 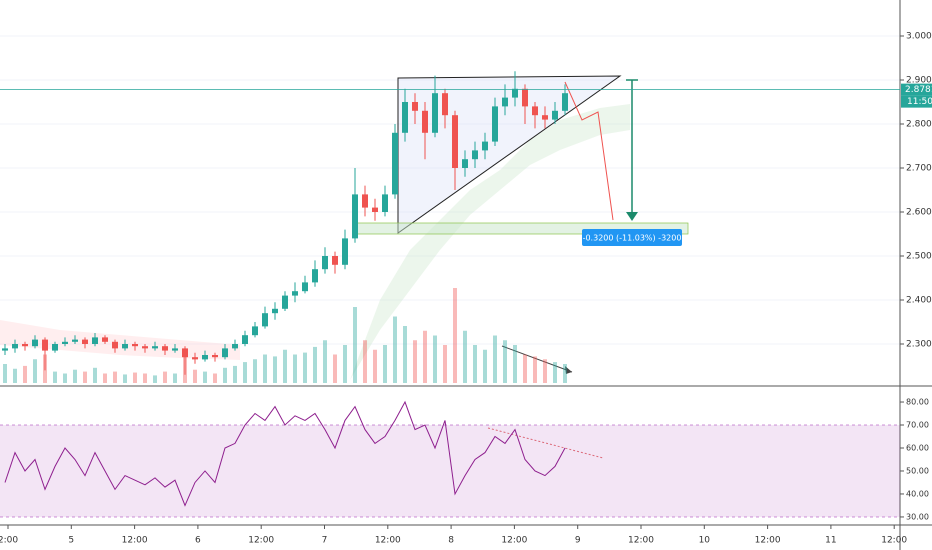 I want to click on y-tick-label: 2.7000, so click(x=919, y=168).